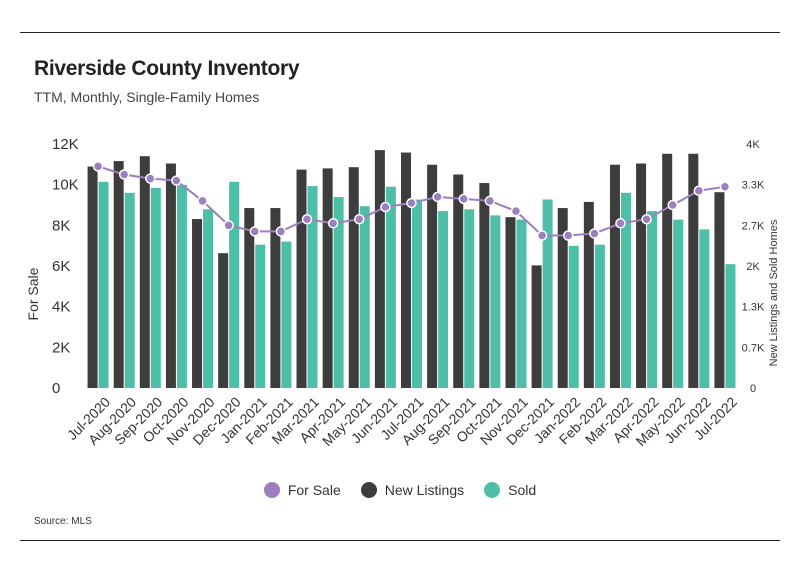 This screenshot has width=800, height=575. I want to click on source-note: Source: MLS, so click(63, 521).